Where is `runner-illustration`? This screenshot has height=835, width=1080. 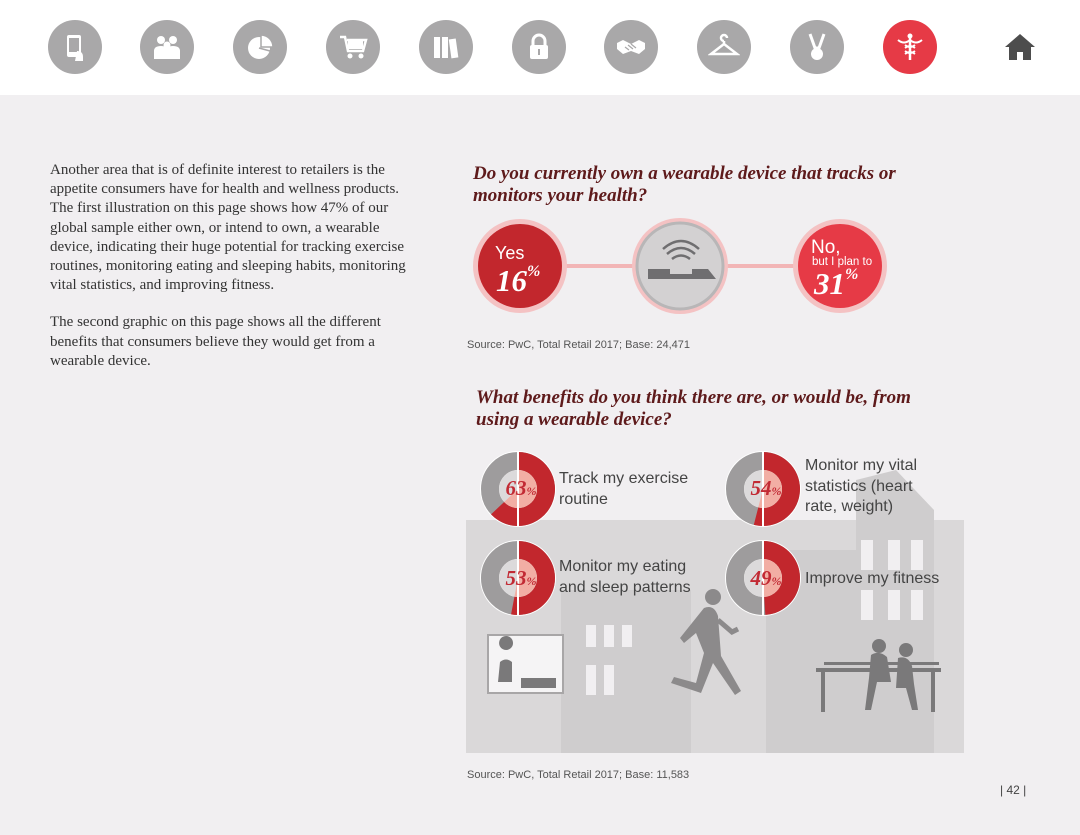
runner-illustration is located at coordinates (706, 642).